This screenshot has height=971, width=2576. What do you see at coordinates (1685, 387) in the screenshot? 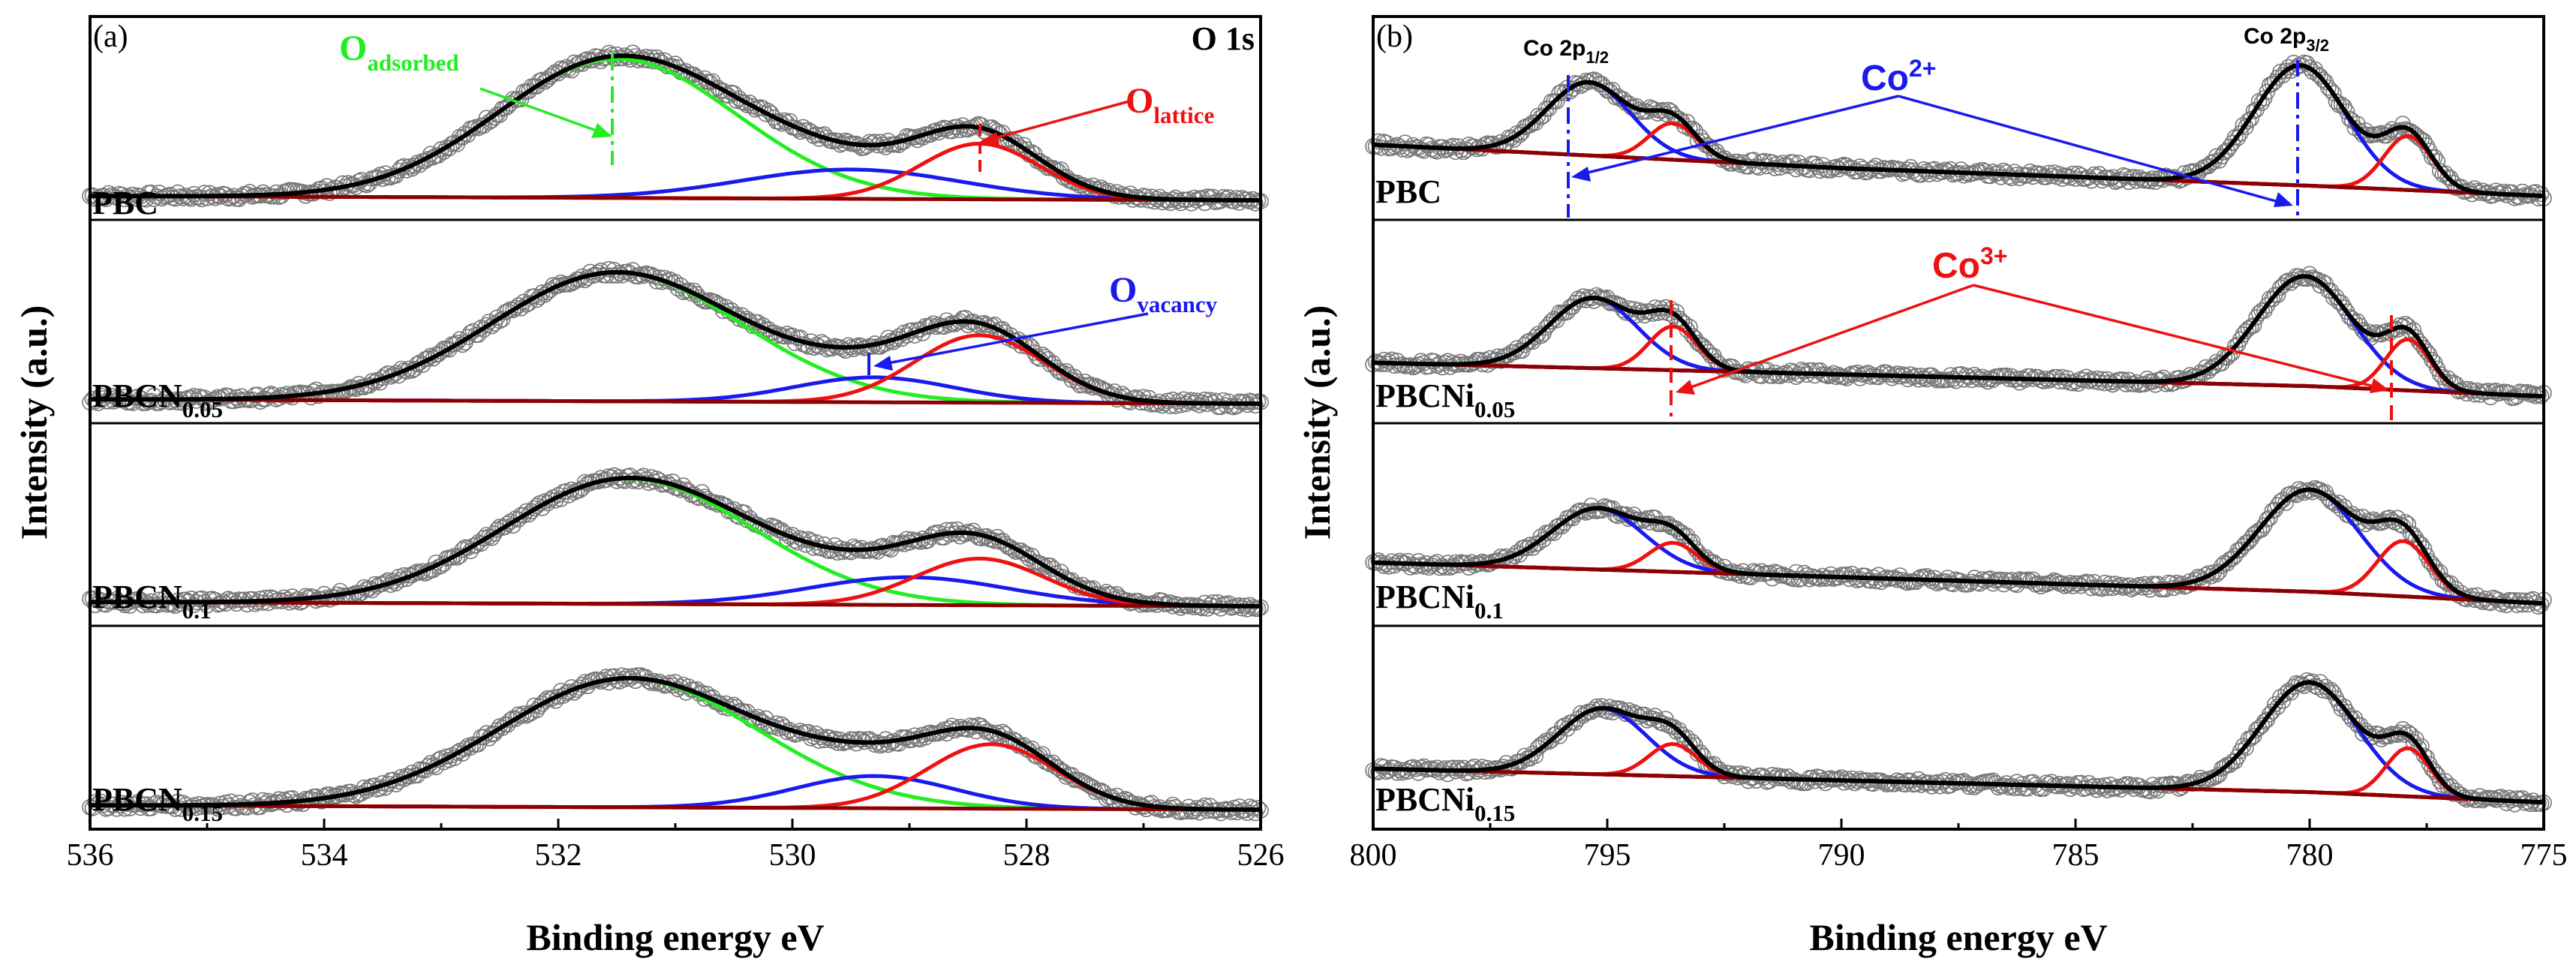
I see `co3plus-arrowhead-left` at bounding box center [1685, 387].